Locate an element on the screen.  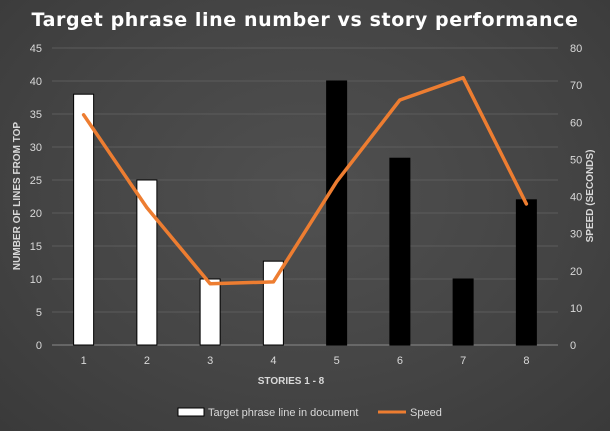
y-tick-label: 25 is located at coordinates (36, 181).